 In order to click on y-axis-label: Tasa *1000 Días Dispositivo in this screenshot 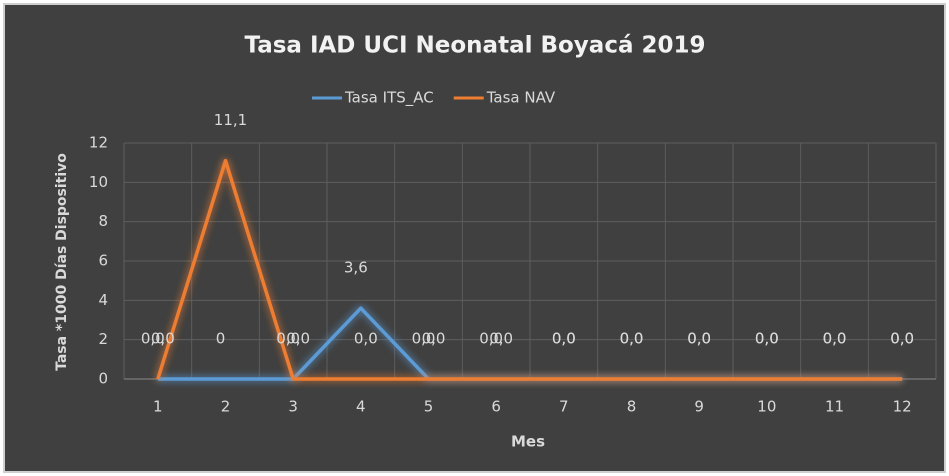, I will do `click(62, 262)`.